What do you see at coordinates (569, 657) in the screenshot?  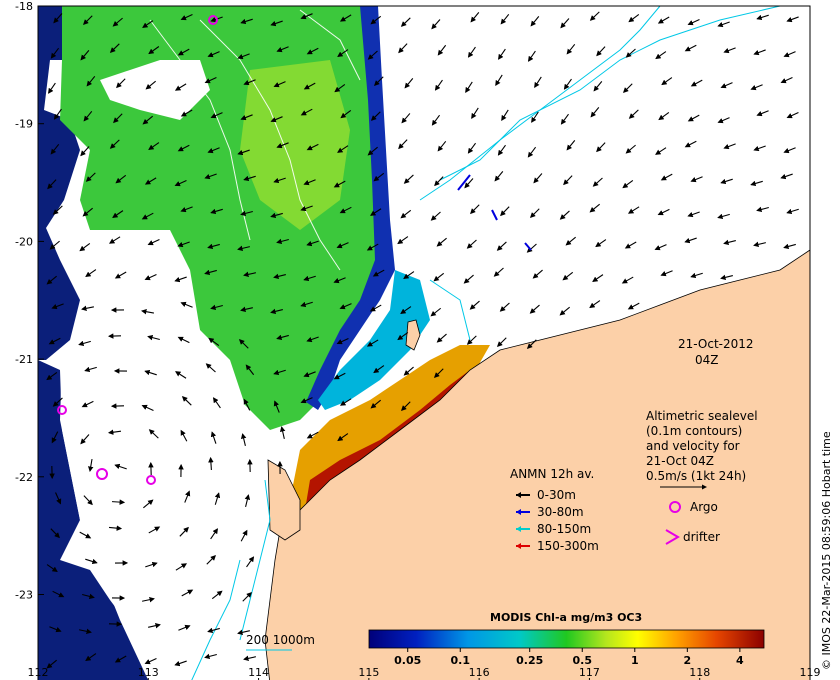 I see `colorbar-ticks: 0.05 0.1 0.25 0.5 1 2 4` at bounding box center [569, 657].